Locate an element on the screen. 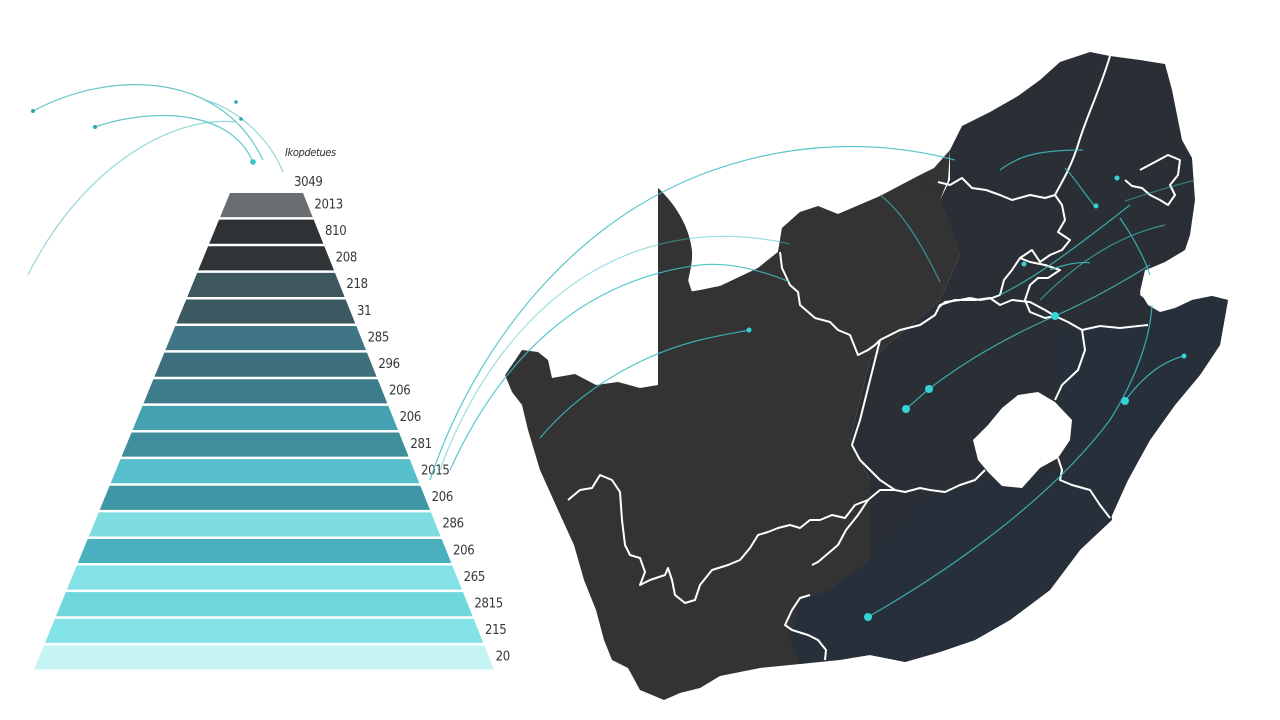  bar-value-label: 208 is located at coordinates (346, 258).